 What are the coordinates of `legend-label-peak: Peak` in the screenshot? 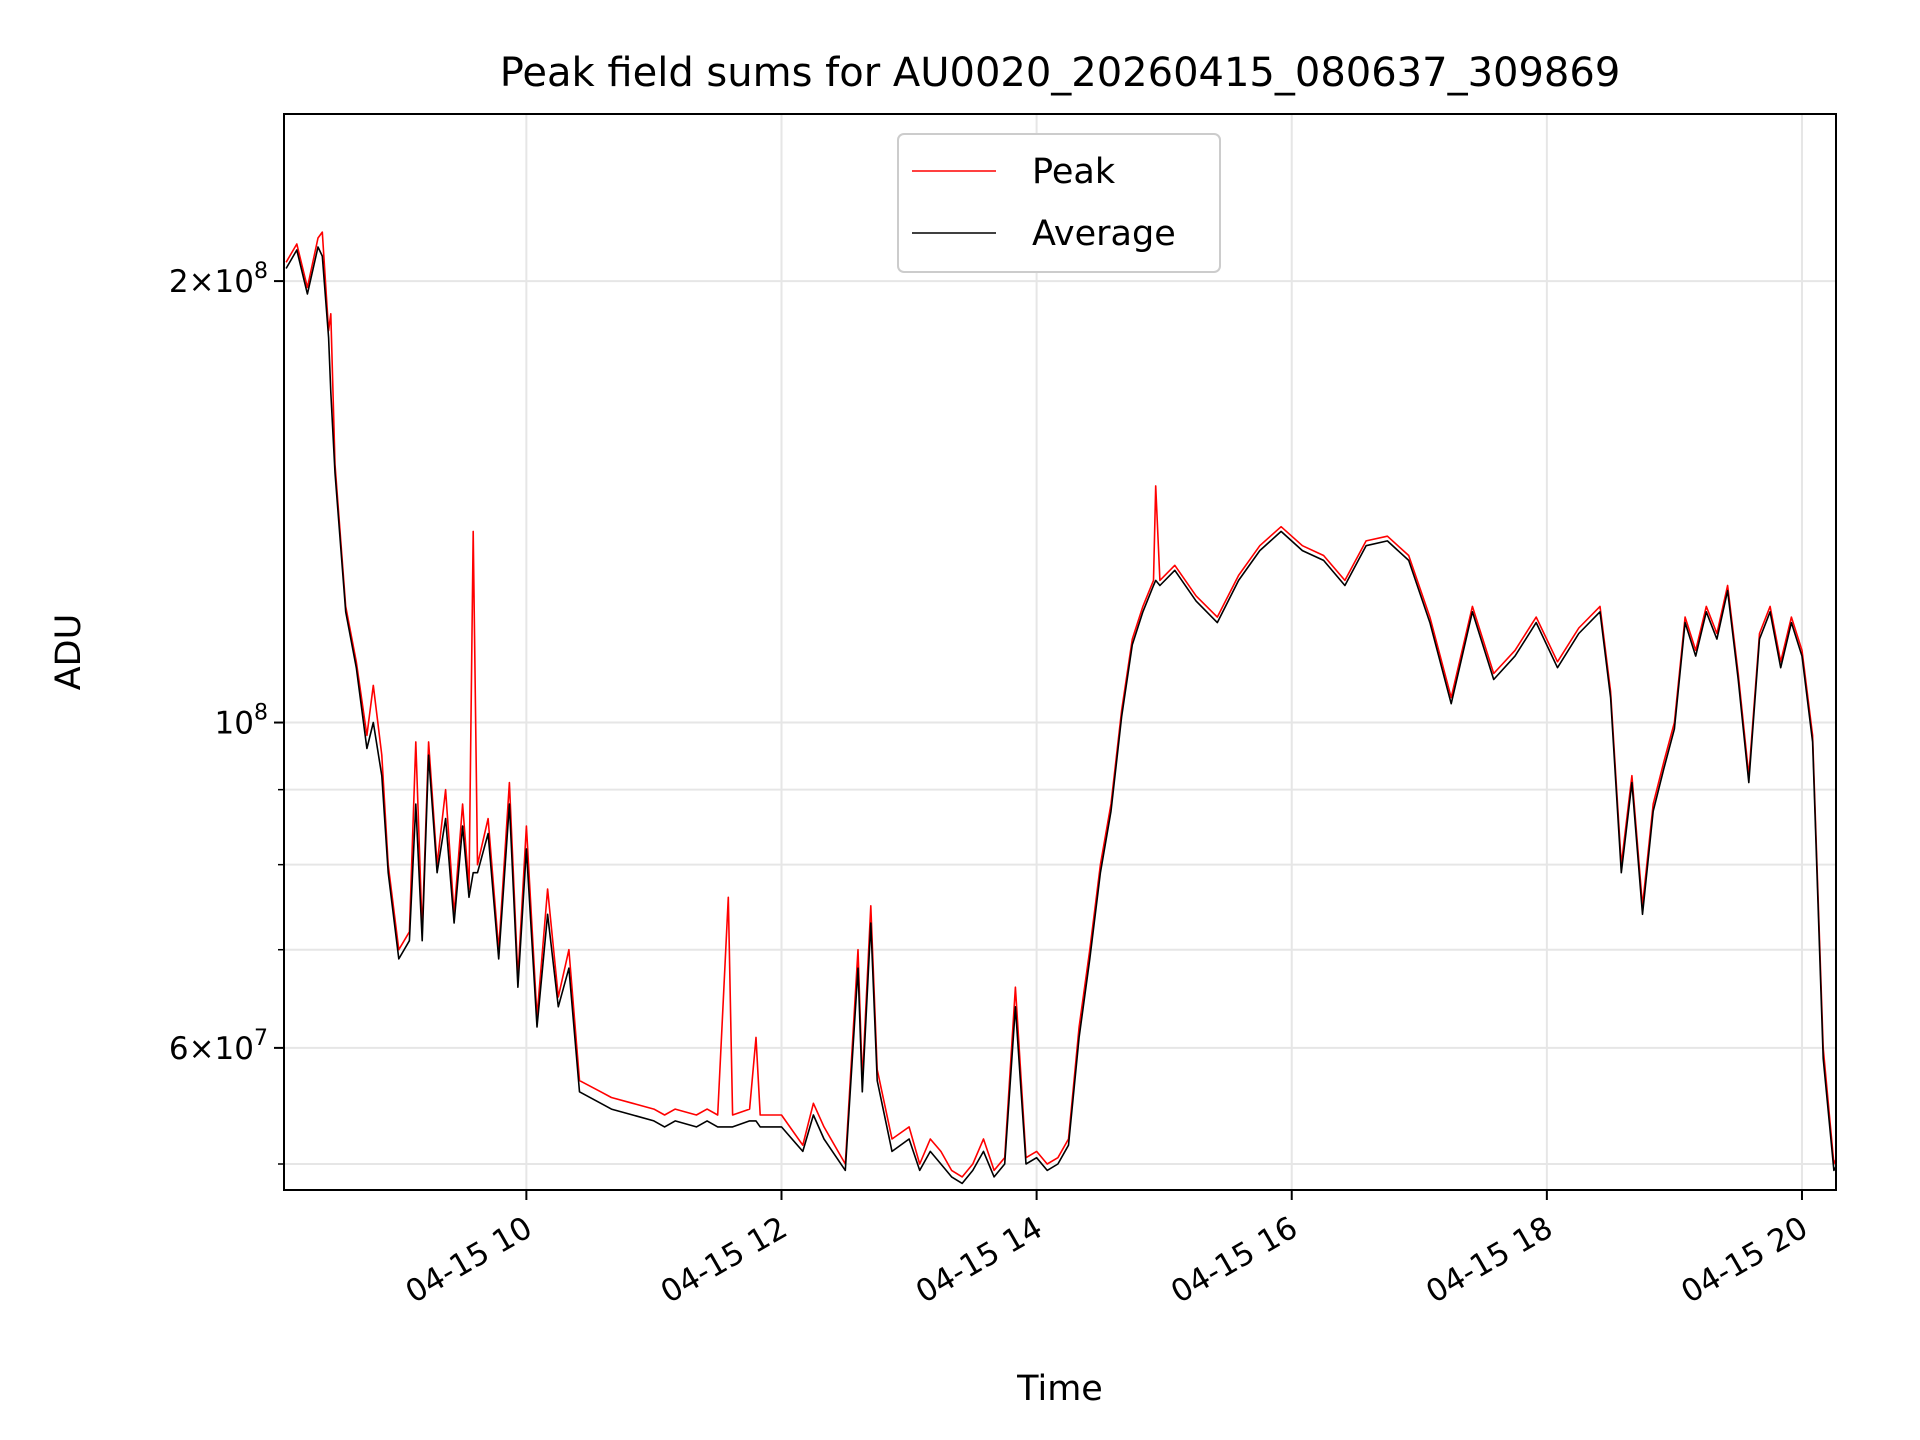 It's located at (1074, 172).